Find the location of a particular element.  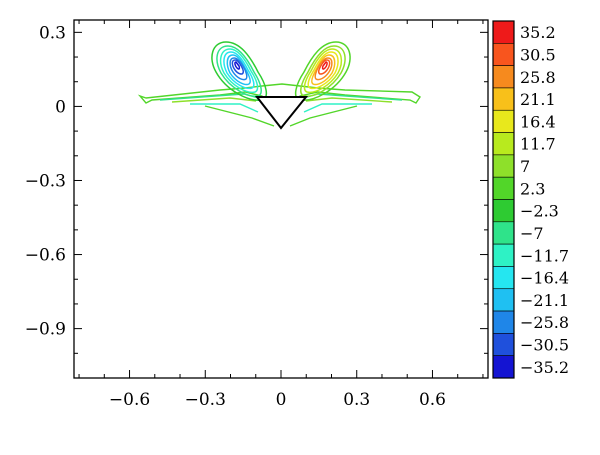

colorbar-label: 21.1 is located at coordinates (538, 99).